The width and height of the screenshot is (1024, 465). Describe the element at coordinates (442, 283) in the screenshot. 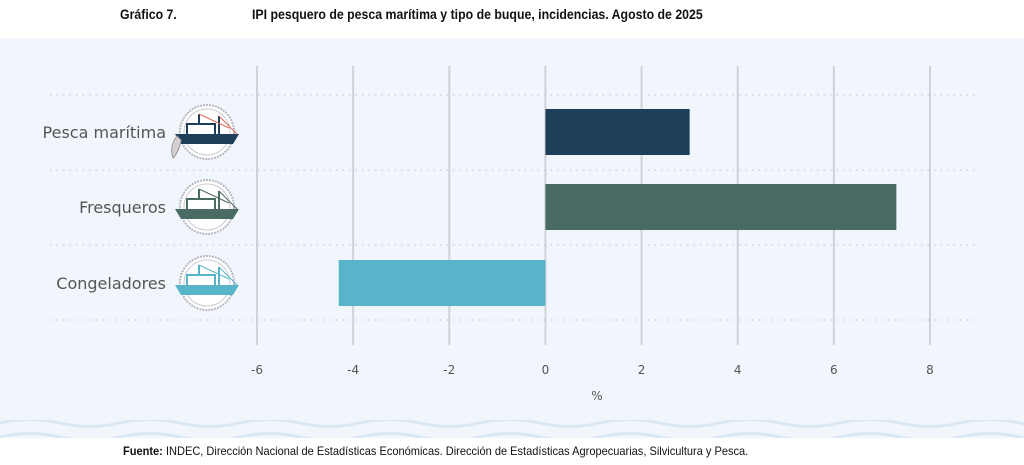

I see `bar-congeladores` at that location.